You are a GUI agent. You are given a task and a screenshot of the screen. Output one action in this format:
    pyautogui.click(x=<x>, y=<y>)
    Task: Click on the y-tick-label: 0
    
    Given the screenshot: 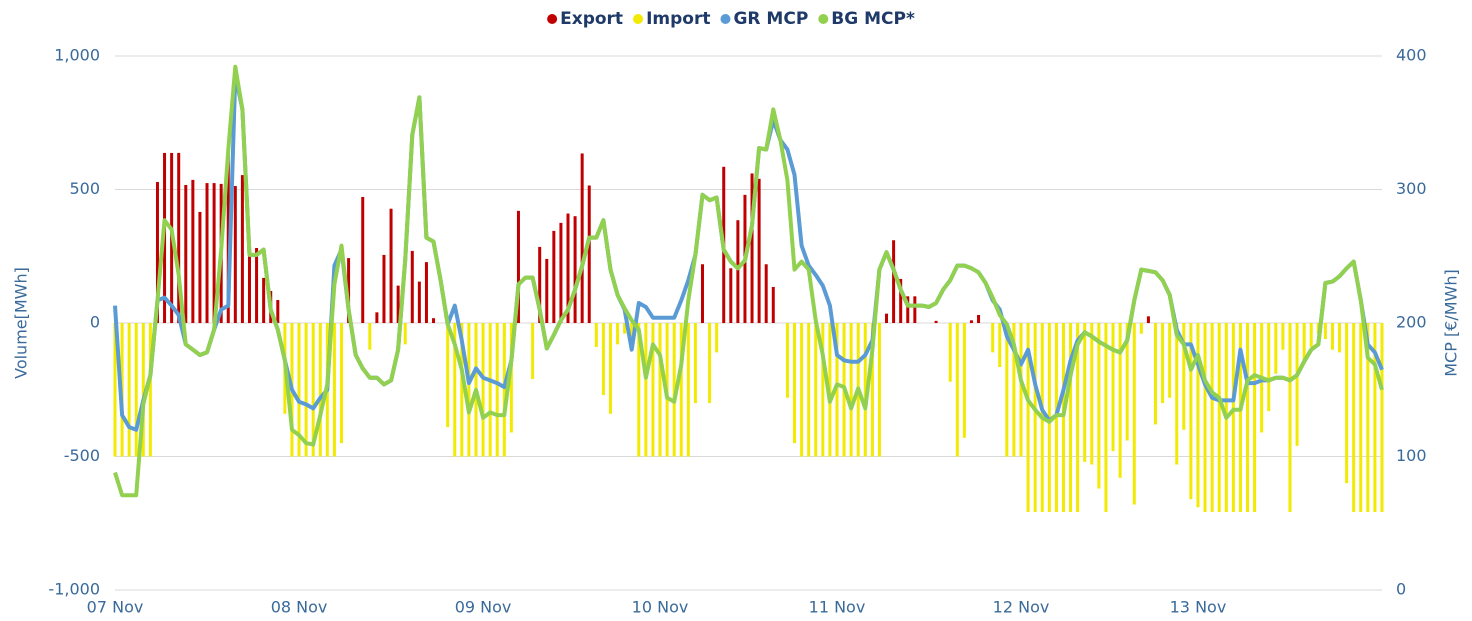 What is the action you would take?
    pyautogui.click(x=95, y=322)
    